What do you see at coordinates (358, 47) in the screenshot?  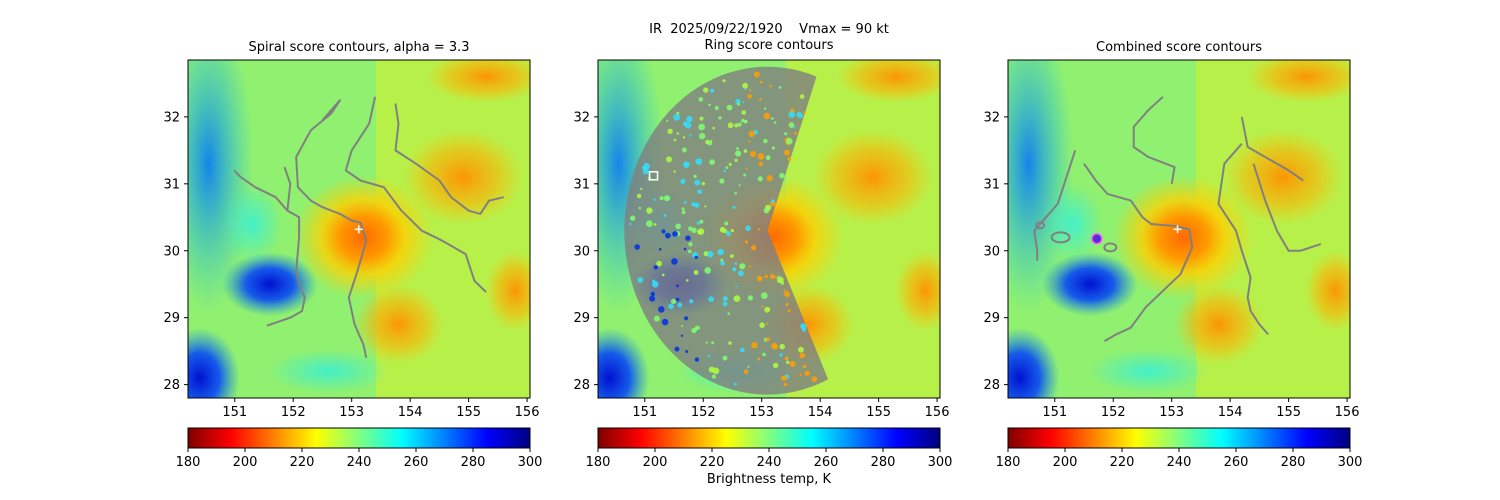 I see `panel-title: Spiral score contours, alpha = 3.3` at bounding box center [358, 47].